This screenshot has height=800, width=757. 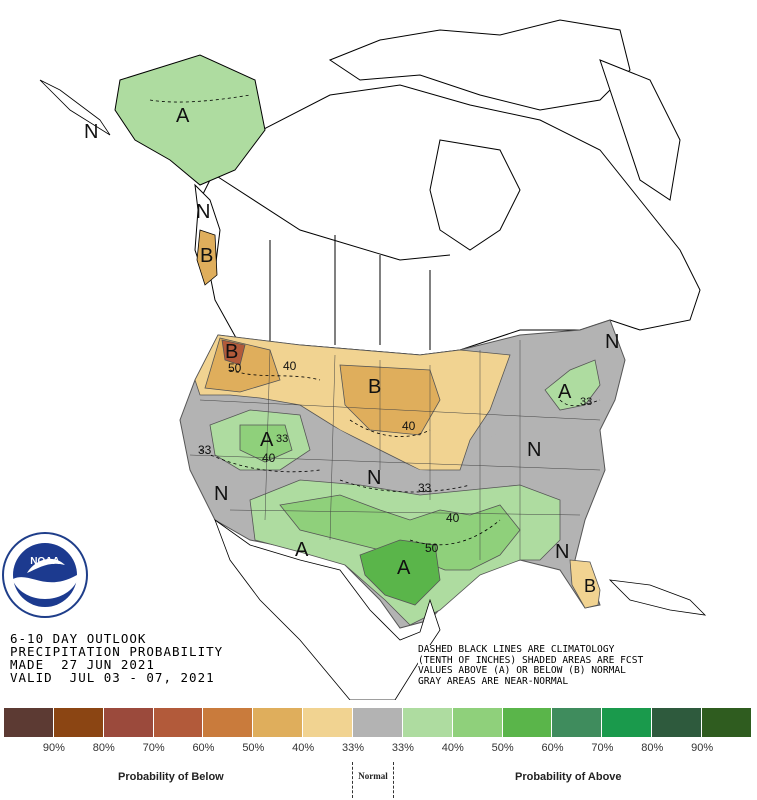 I want to click on label-great-basin-A: A, so click(x=267, y=440).